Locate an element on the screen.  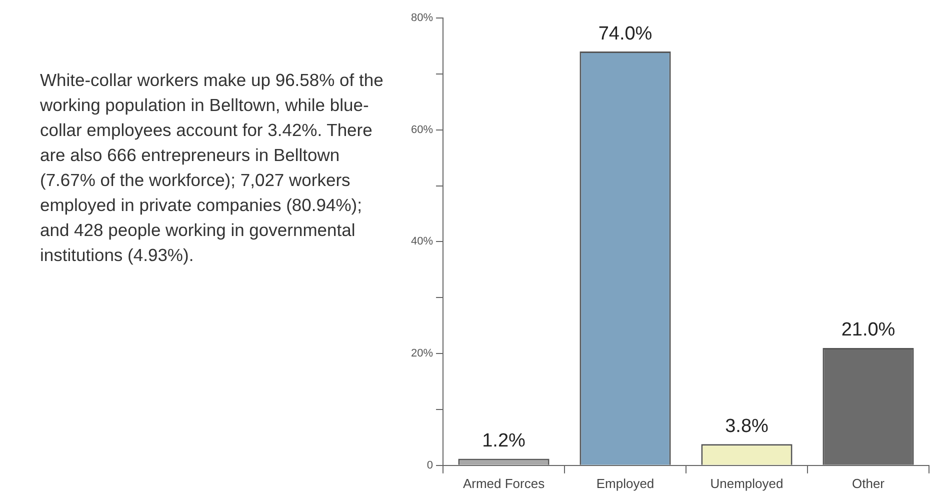
y-tick-label: 60% is located at coordinates (422, 130).